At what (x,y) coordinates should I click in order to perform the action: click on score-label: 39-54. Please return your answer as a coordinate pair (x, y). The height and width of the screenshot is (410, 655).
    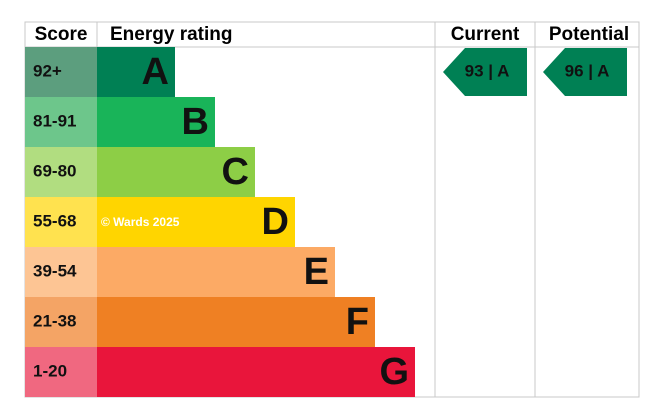
    Looking at the image, I should click on (55, 270).